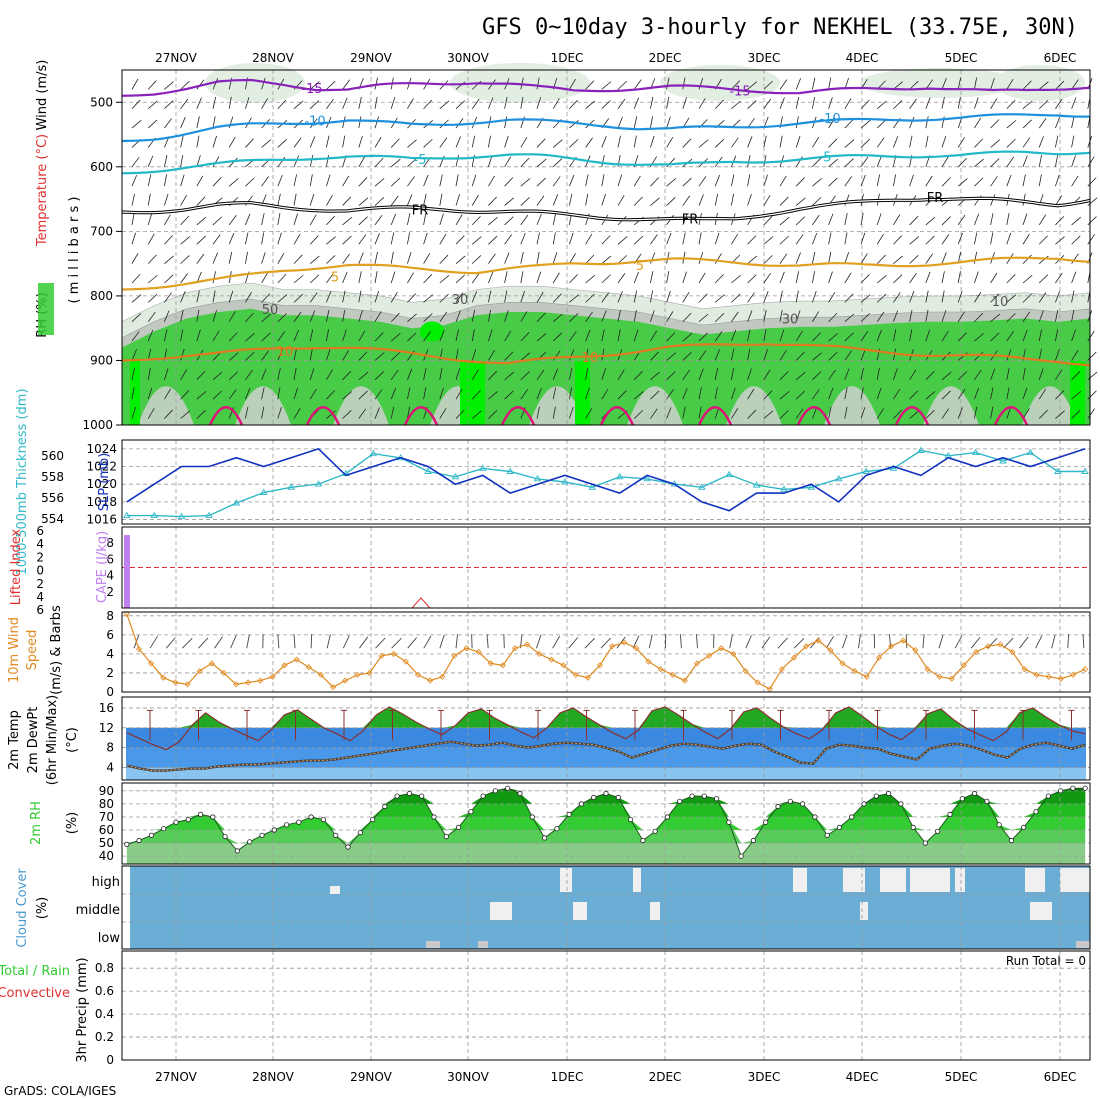 The image size is (1100, 1100). I want to click on slp-tick-label: 1022, so click(101, 467).